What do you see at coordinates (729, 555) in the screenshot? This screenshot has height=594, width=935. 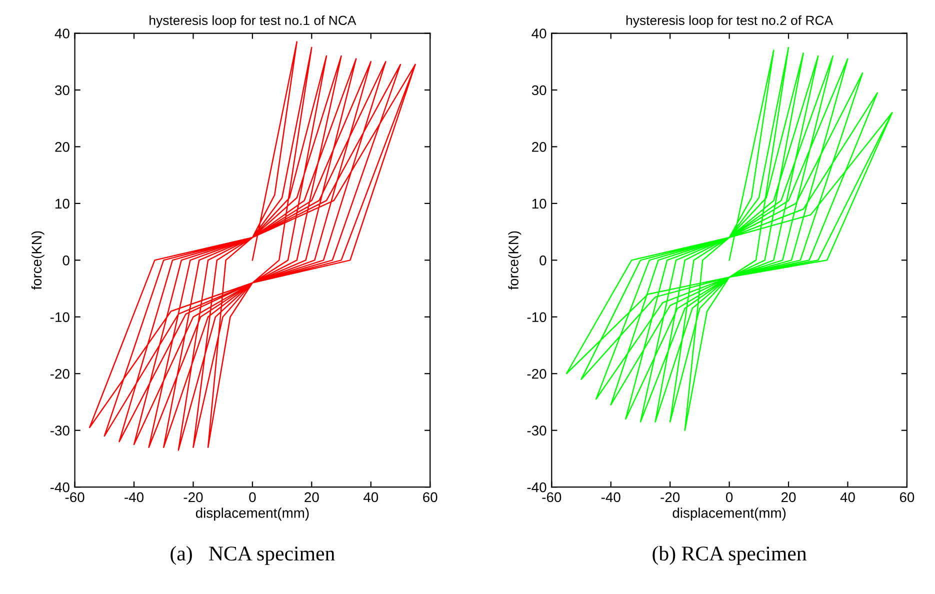 I see `text: (b) RCA specimen` at bounding box center [729, 555].